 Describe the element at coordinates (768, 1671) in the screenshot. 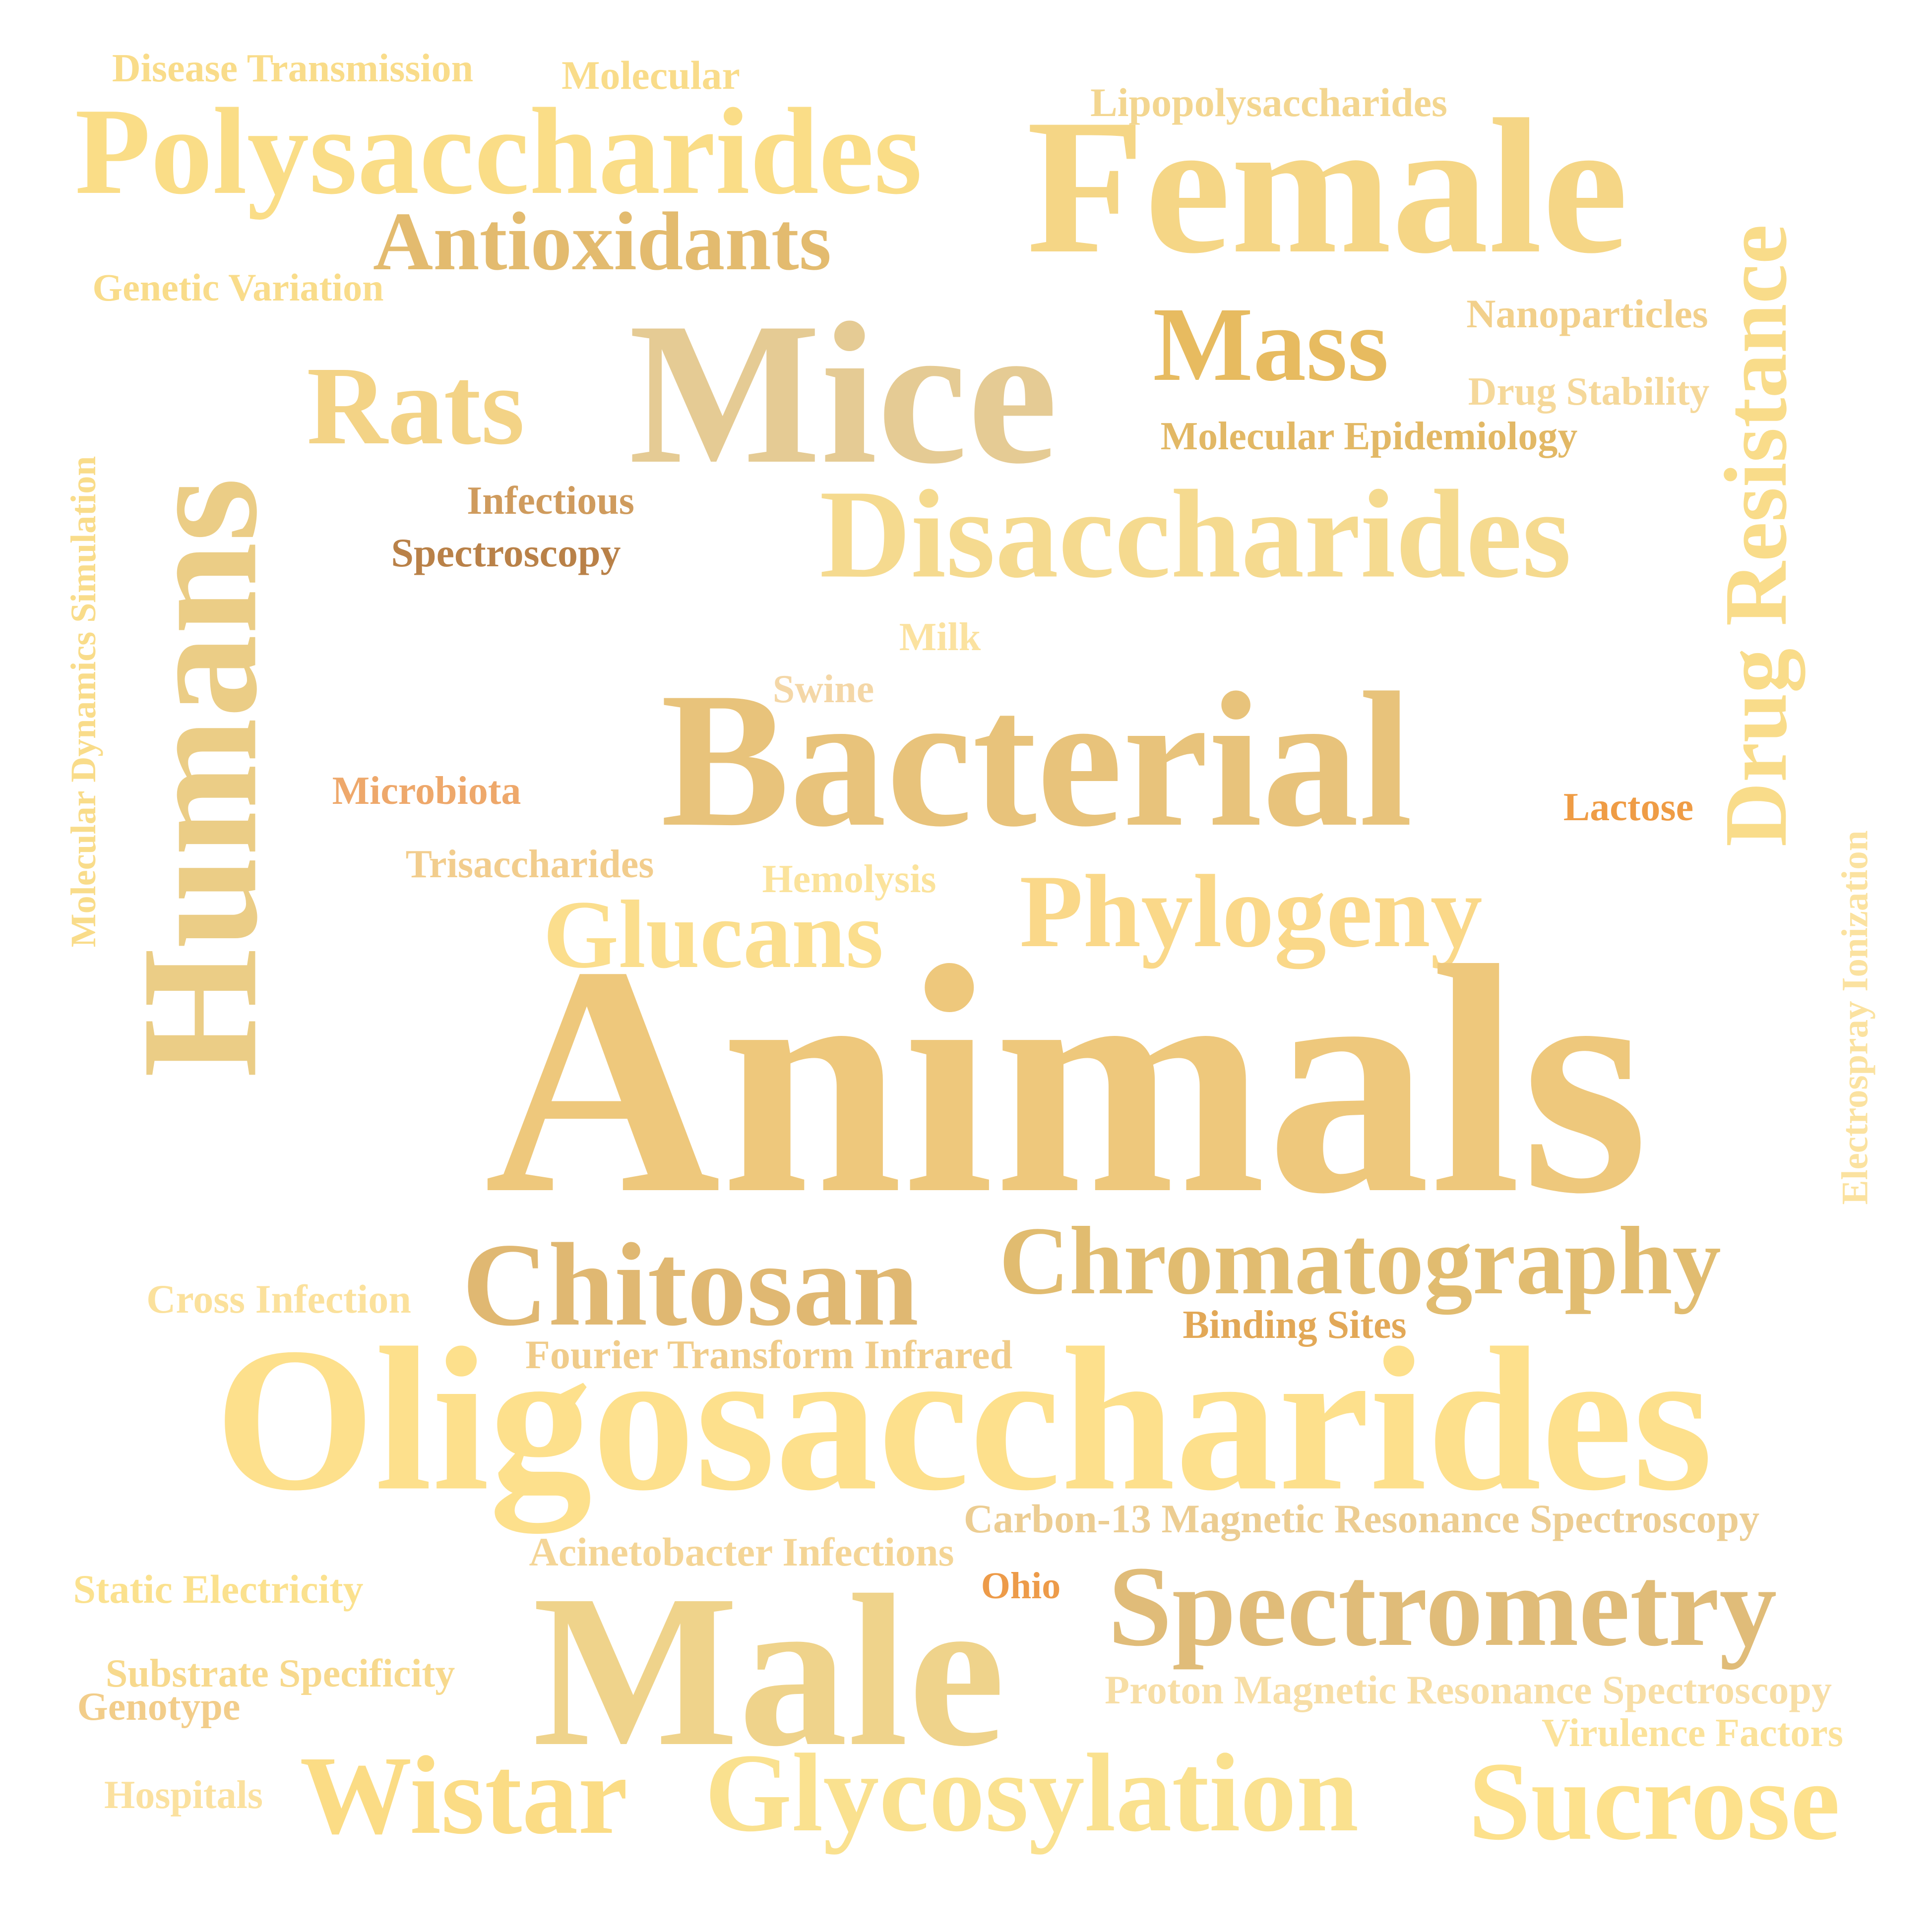

I see `word-male: Male` at that location.